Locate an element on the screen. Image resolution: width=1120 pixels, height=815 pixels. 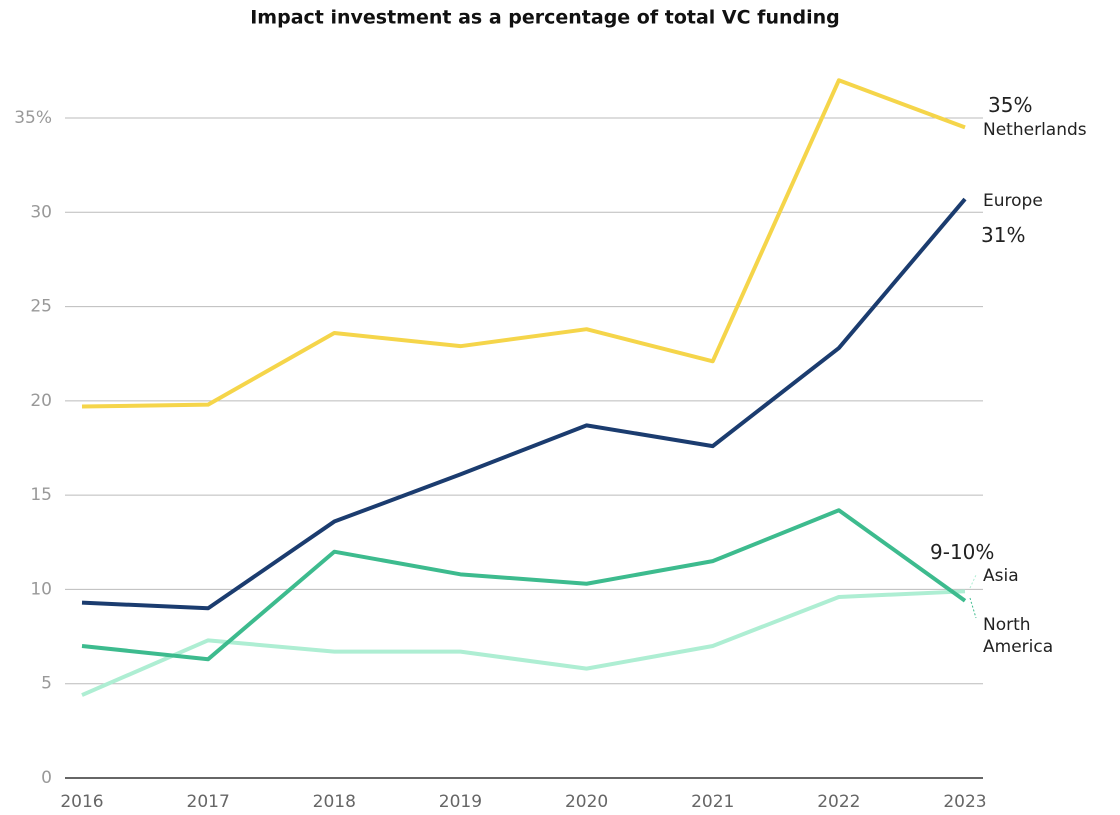
series-label: Europe is located at coordinates (1013, 201).